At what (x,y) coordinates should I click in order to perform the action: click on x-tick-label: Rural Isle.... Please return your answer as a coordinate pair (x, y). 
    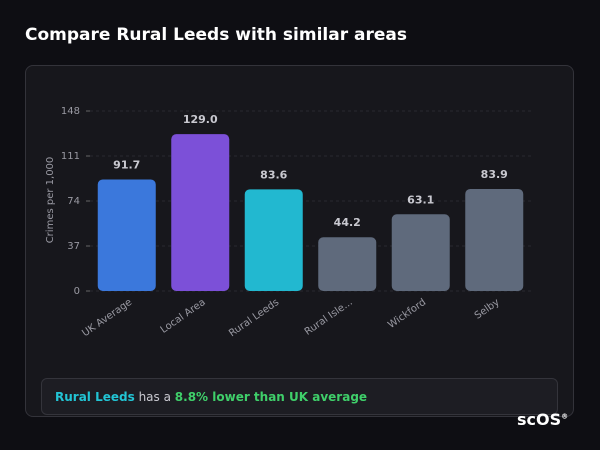
    Looking at the image, I should click on (329, 317).